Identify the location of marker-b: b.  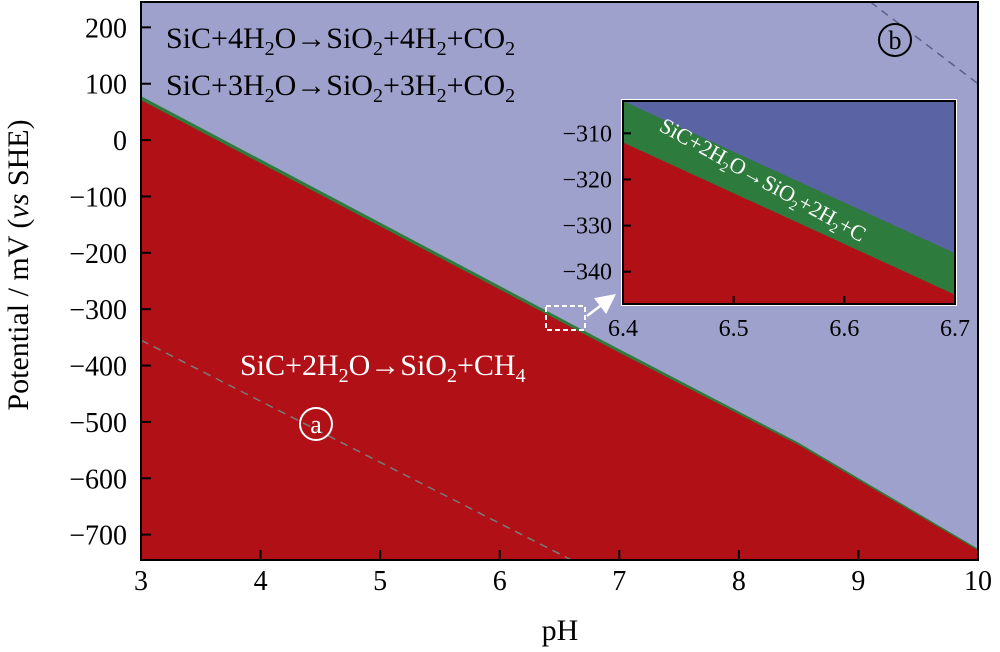
(895, 40).